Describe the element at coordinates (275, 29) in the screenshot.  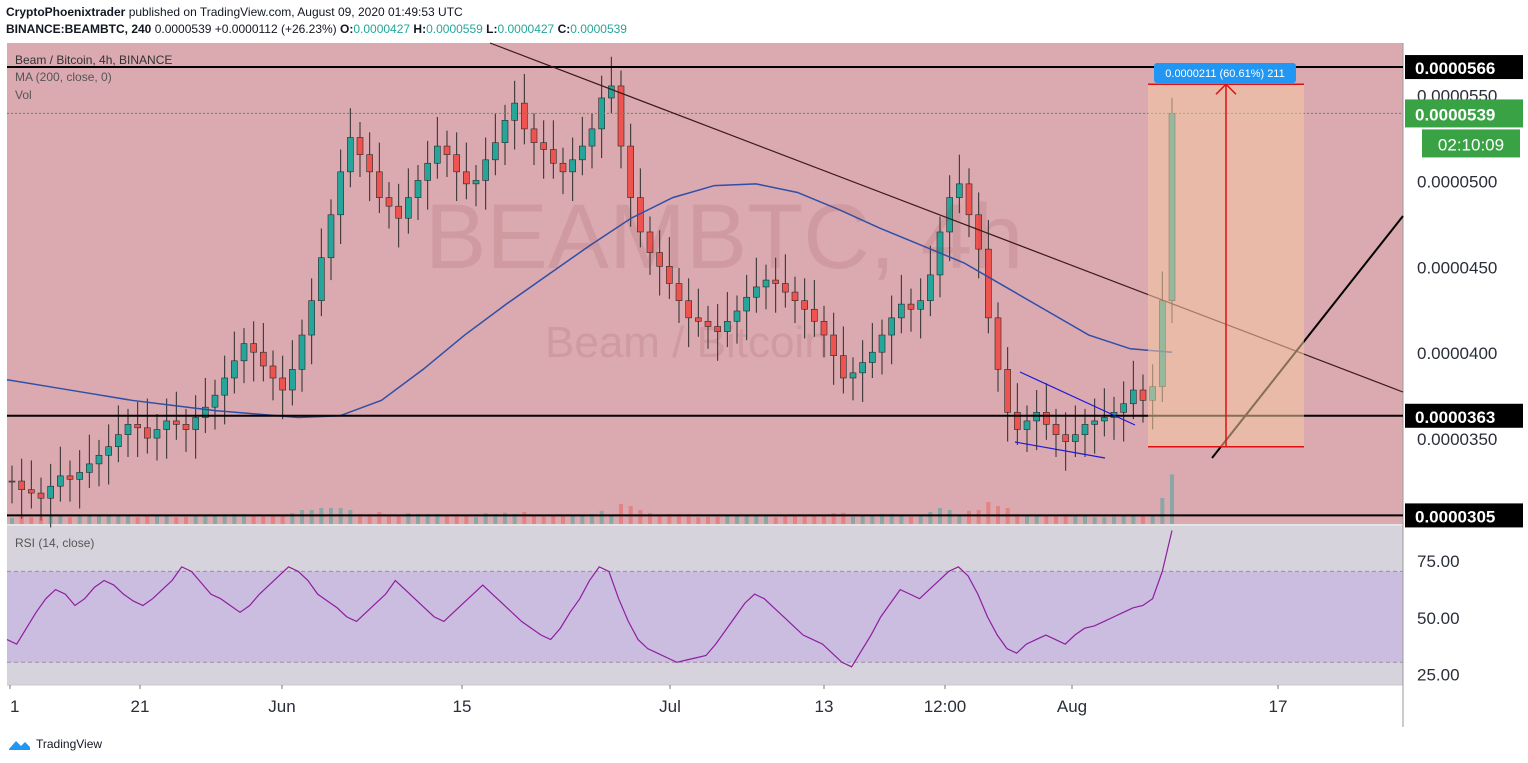
I see `price-change: +0.0000112 (+26.23%)` at that location.